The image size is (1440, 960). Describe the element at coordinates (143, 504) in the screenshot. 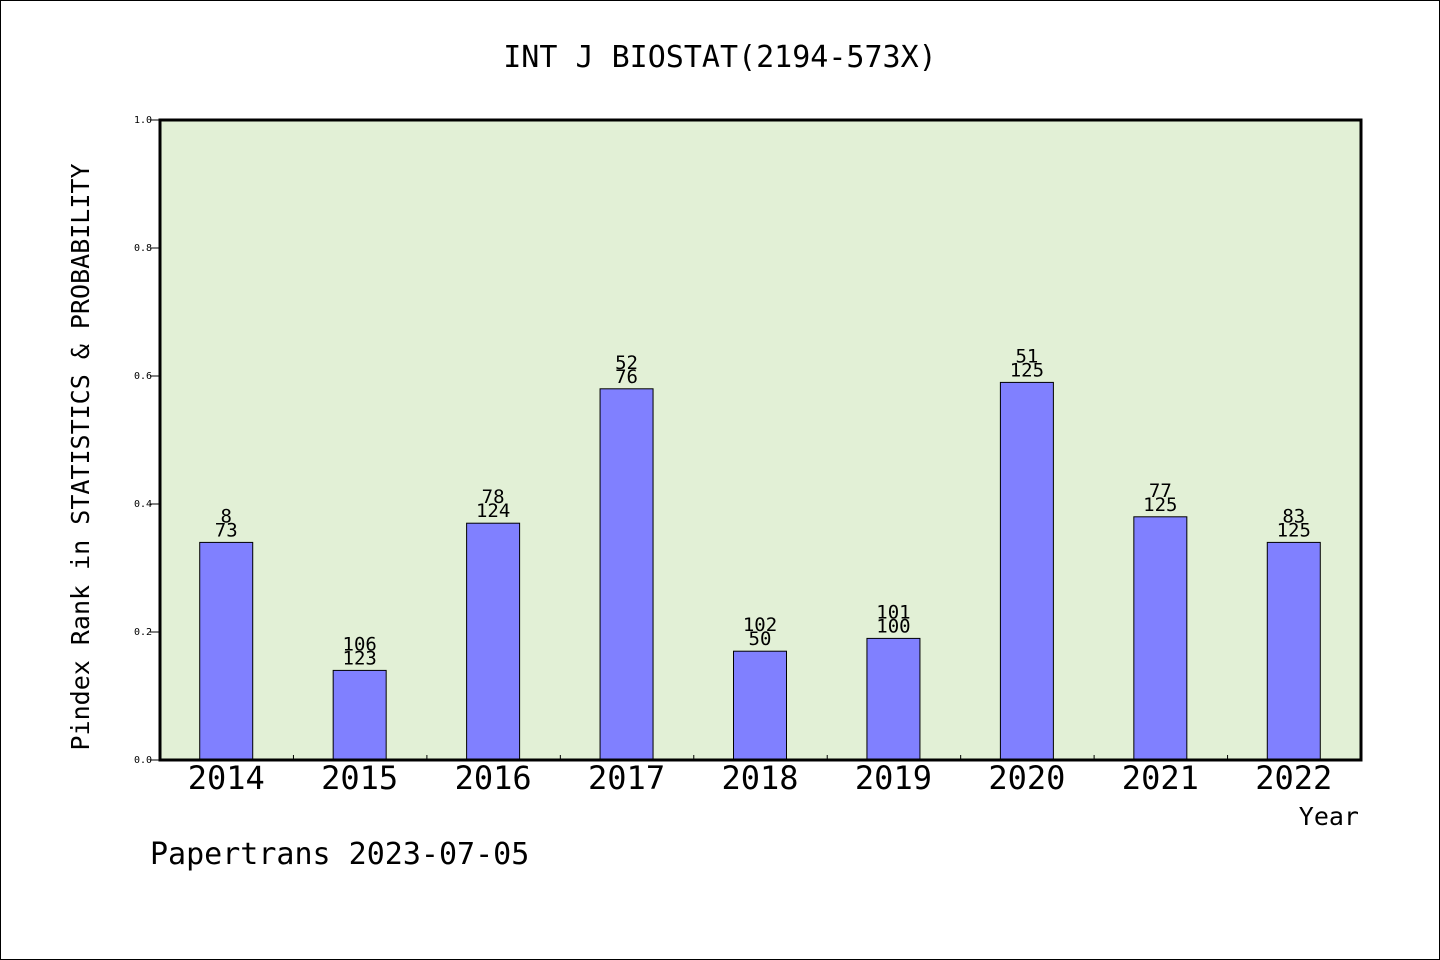

I see `y-tick-label: 0.4` at that location.